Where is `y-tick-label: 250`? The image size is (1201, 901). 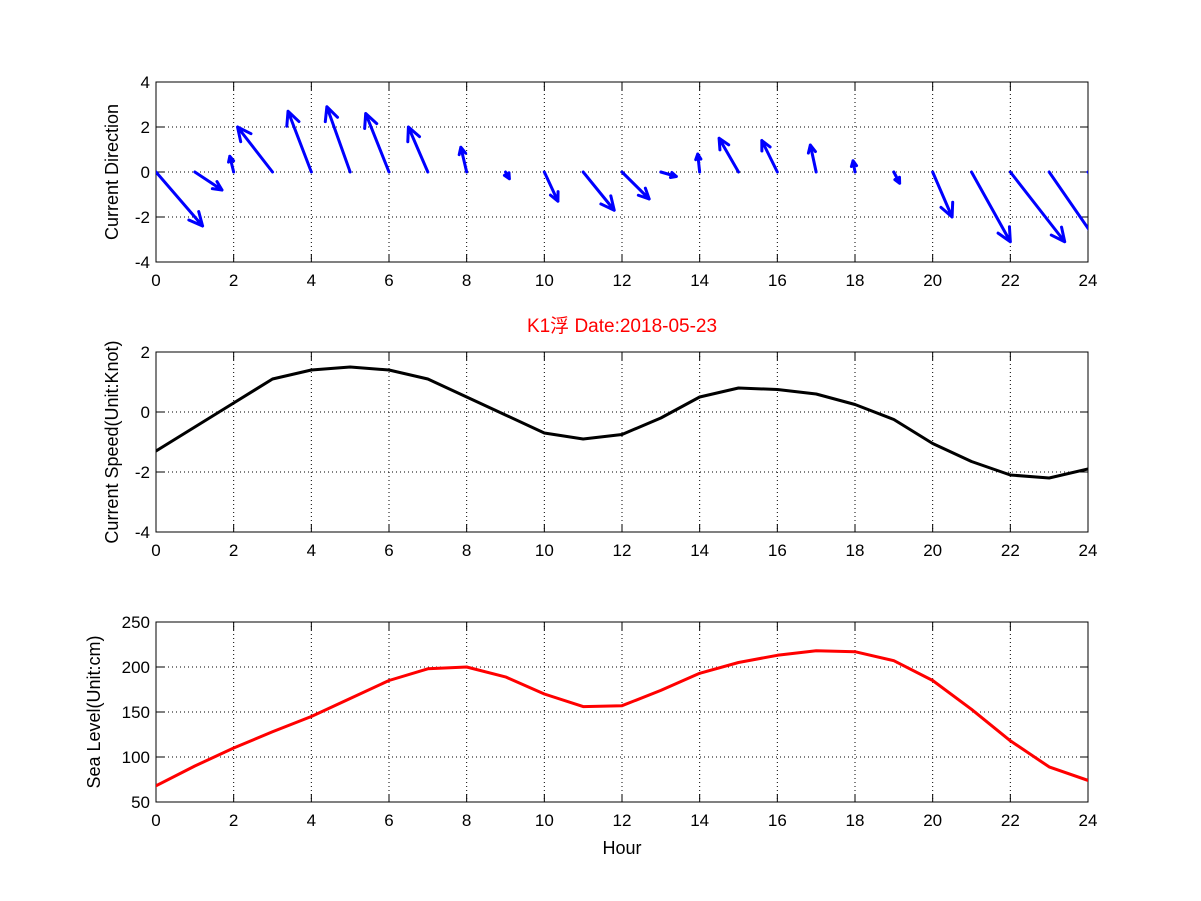
y-tick-label: 250 is located at coordinates (136, 622).